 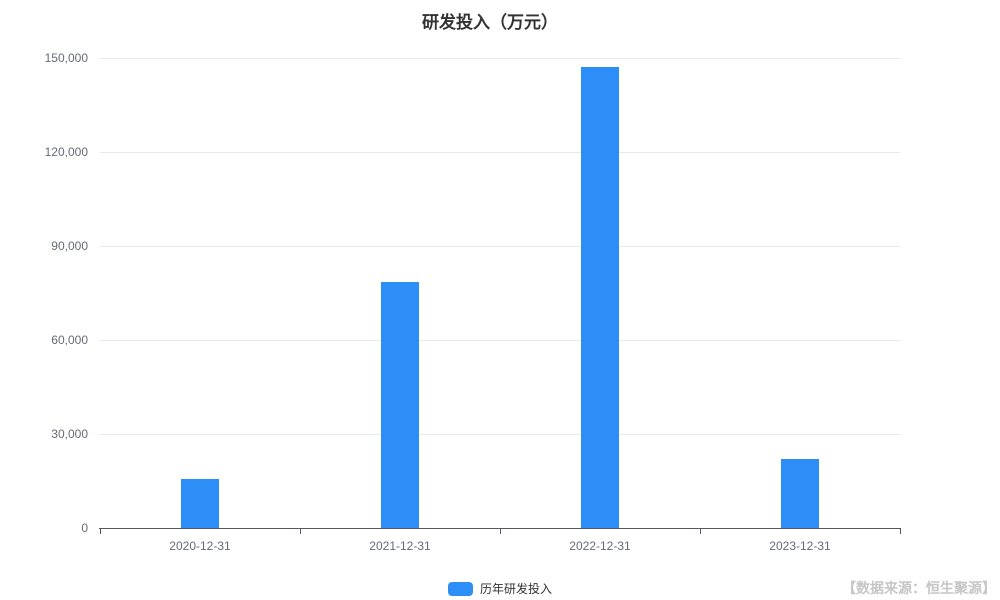 I want to click on y-tick-label: 90,000, so click(x=69, y=246).